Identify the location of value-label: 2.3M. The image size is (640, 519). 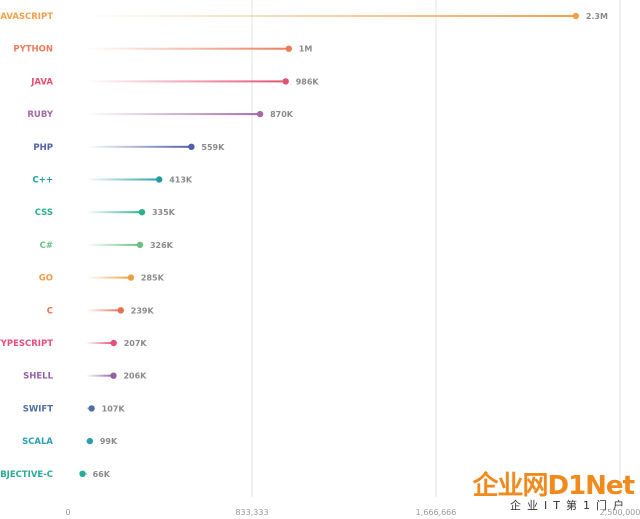
(597, 16).